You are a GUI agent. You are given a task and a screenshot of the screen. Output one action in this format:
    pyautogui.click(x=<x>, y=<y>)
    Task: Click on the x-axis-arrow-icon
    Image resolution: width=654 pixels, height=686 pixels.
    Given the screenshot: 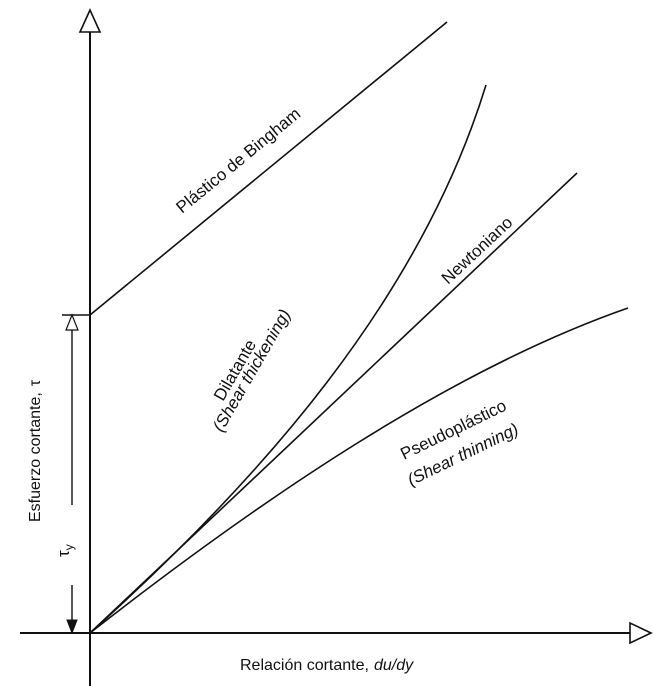 What is the action you would take?
    pyautogui.click(x=641, y=633)
    